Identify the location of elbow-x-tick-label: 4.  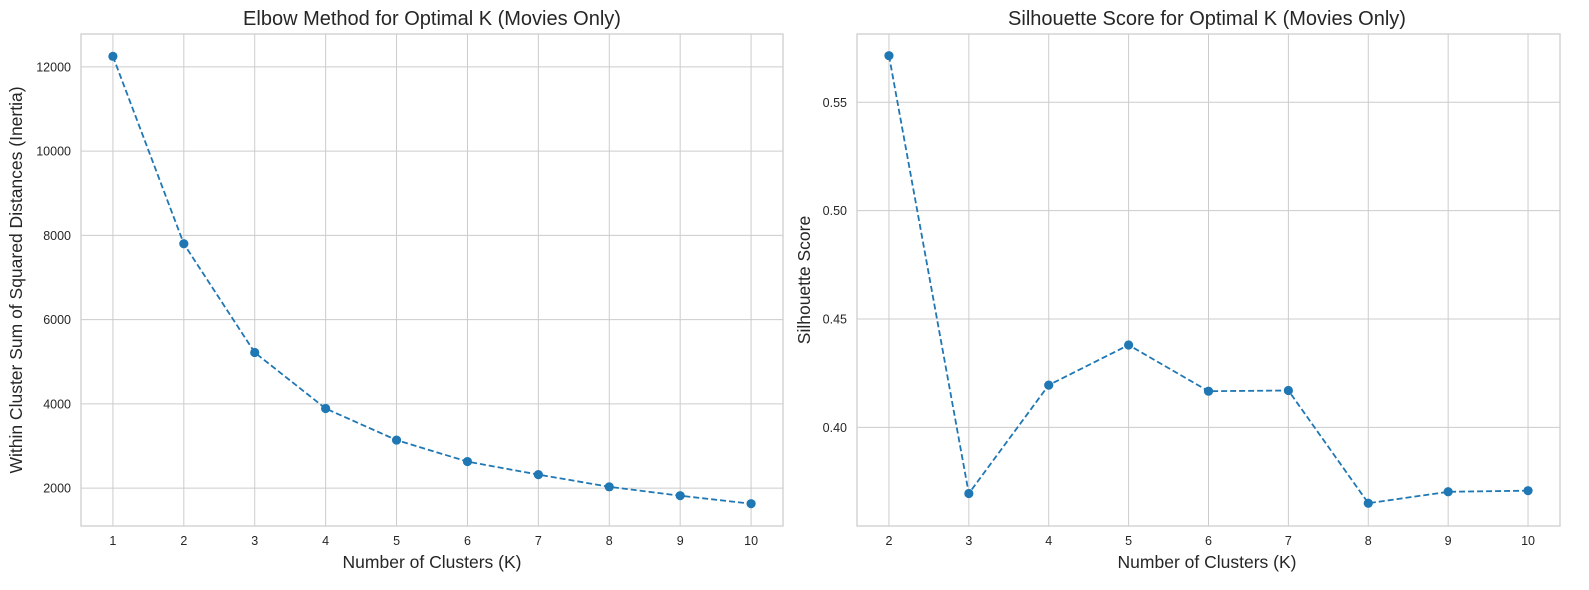
(325, 541).